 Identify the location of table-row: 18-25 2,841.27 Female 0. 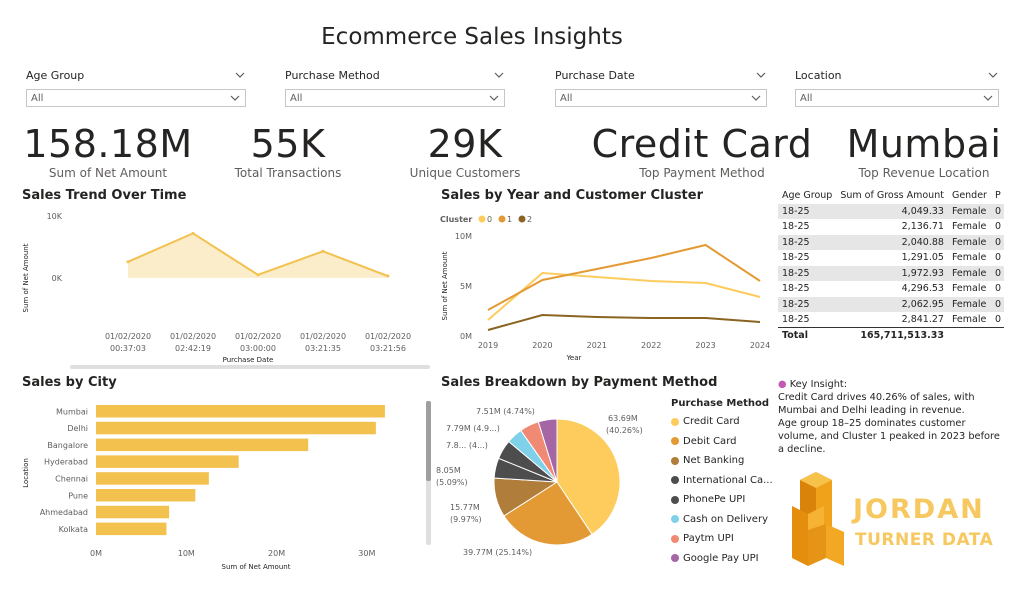
(891, 320).